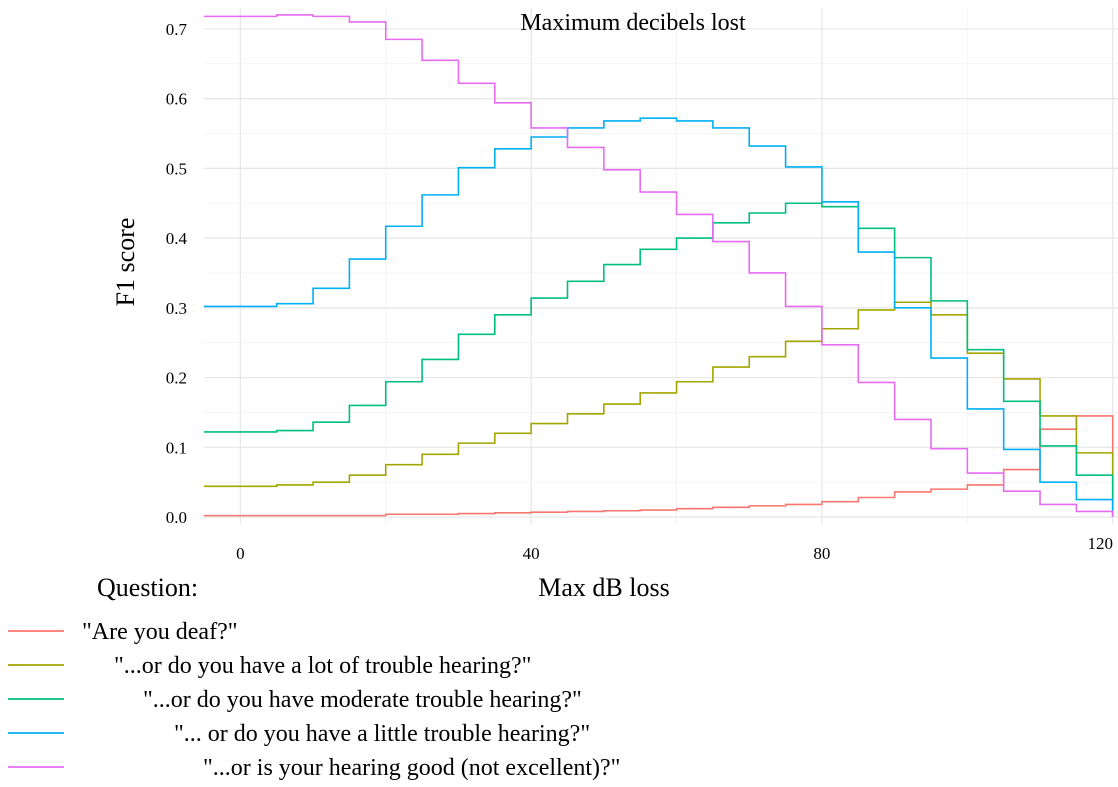 The image size is (1118, 787). What do you see at coordinates (603, 587) in the screenshot?
I see `x-axis-title: Max dB loss` at bounding box center [603, 587].